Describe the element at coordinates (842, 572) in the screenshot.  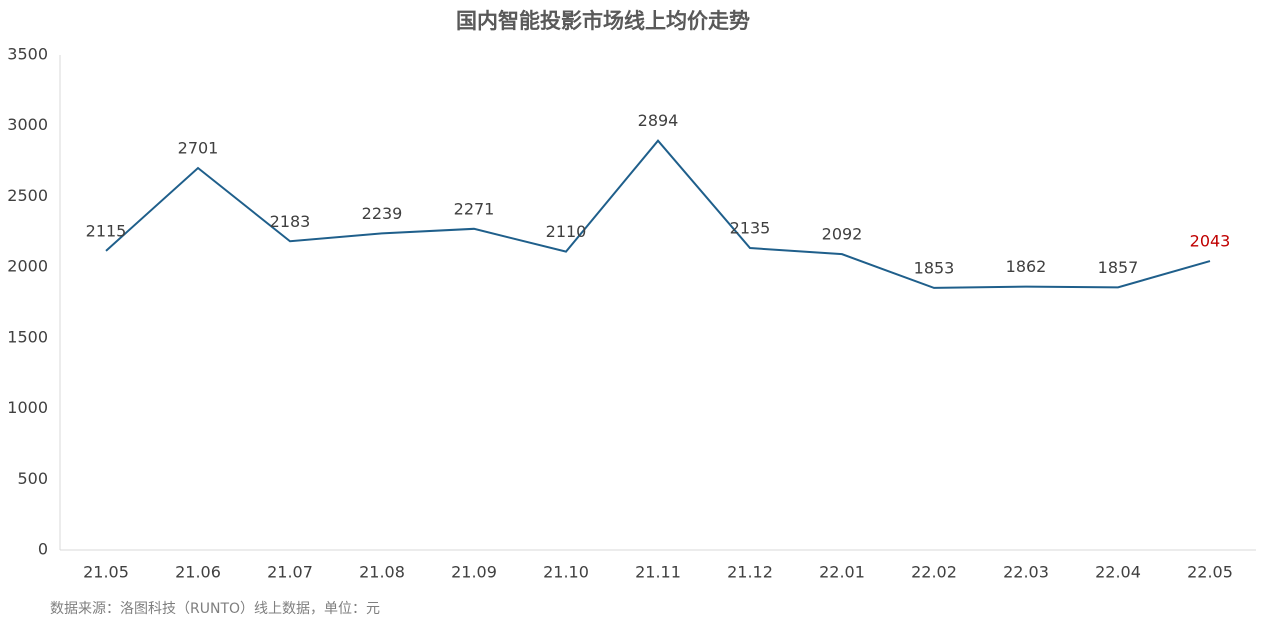
I see `x-tick-label: 22.01` at that location.